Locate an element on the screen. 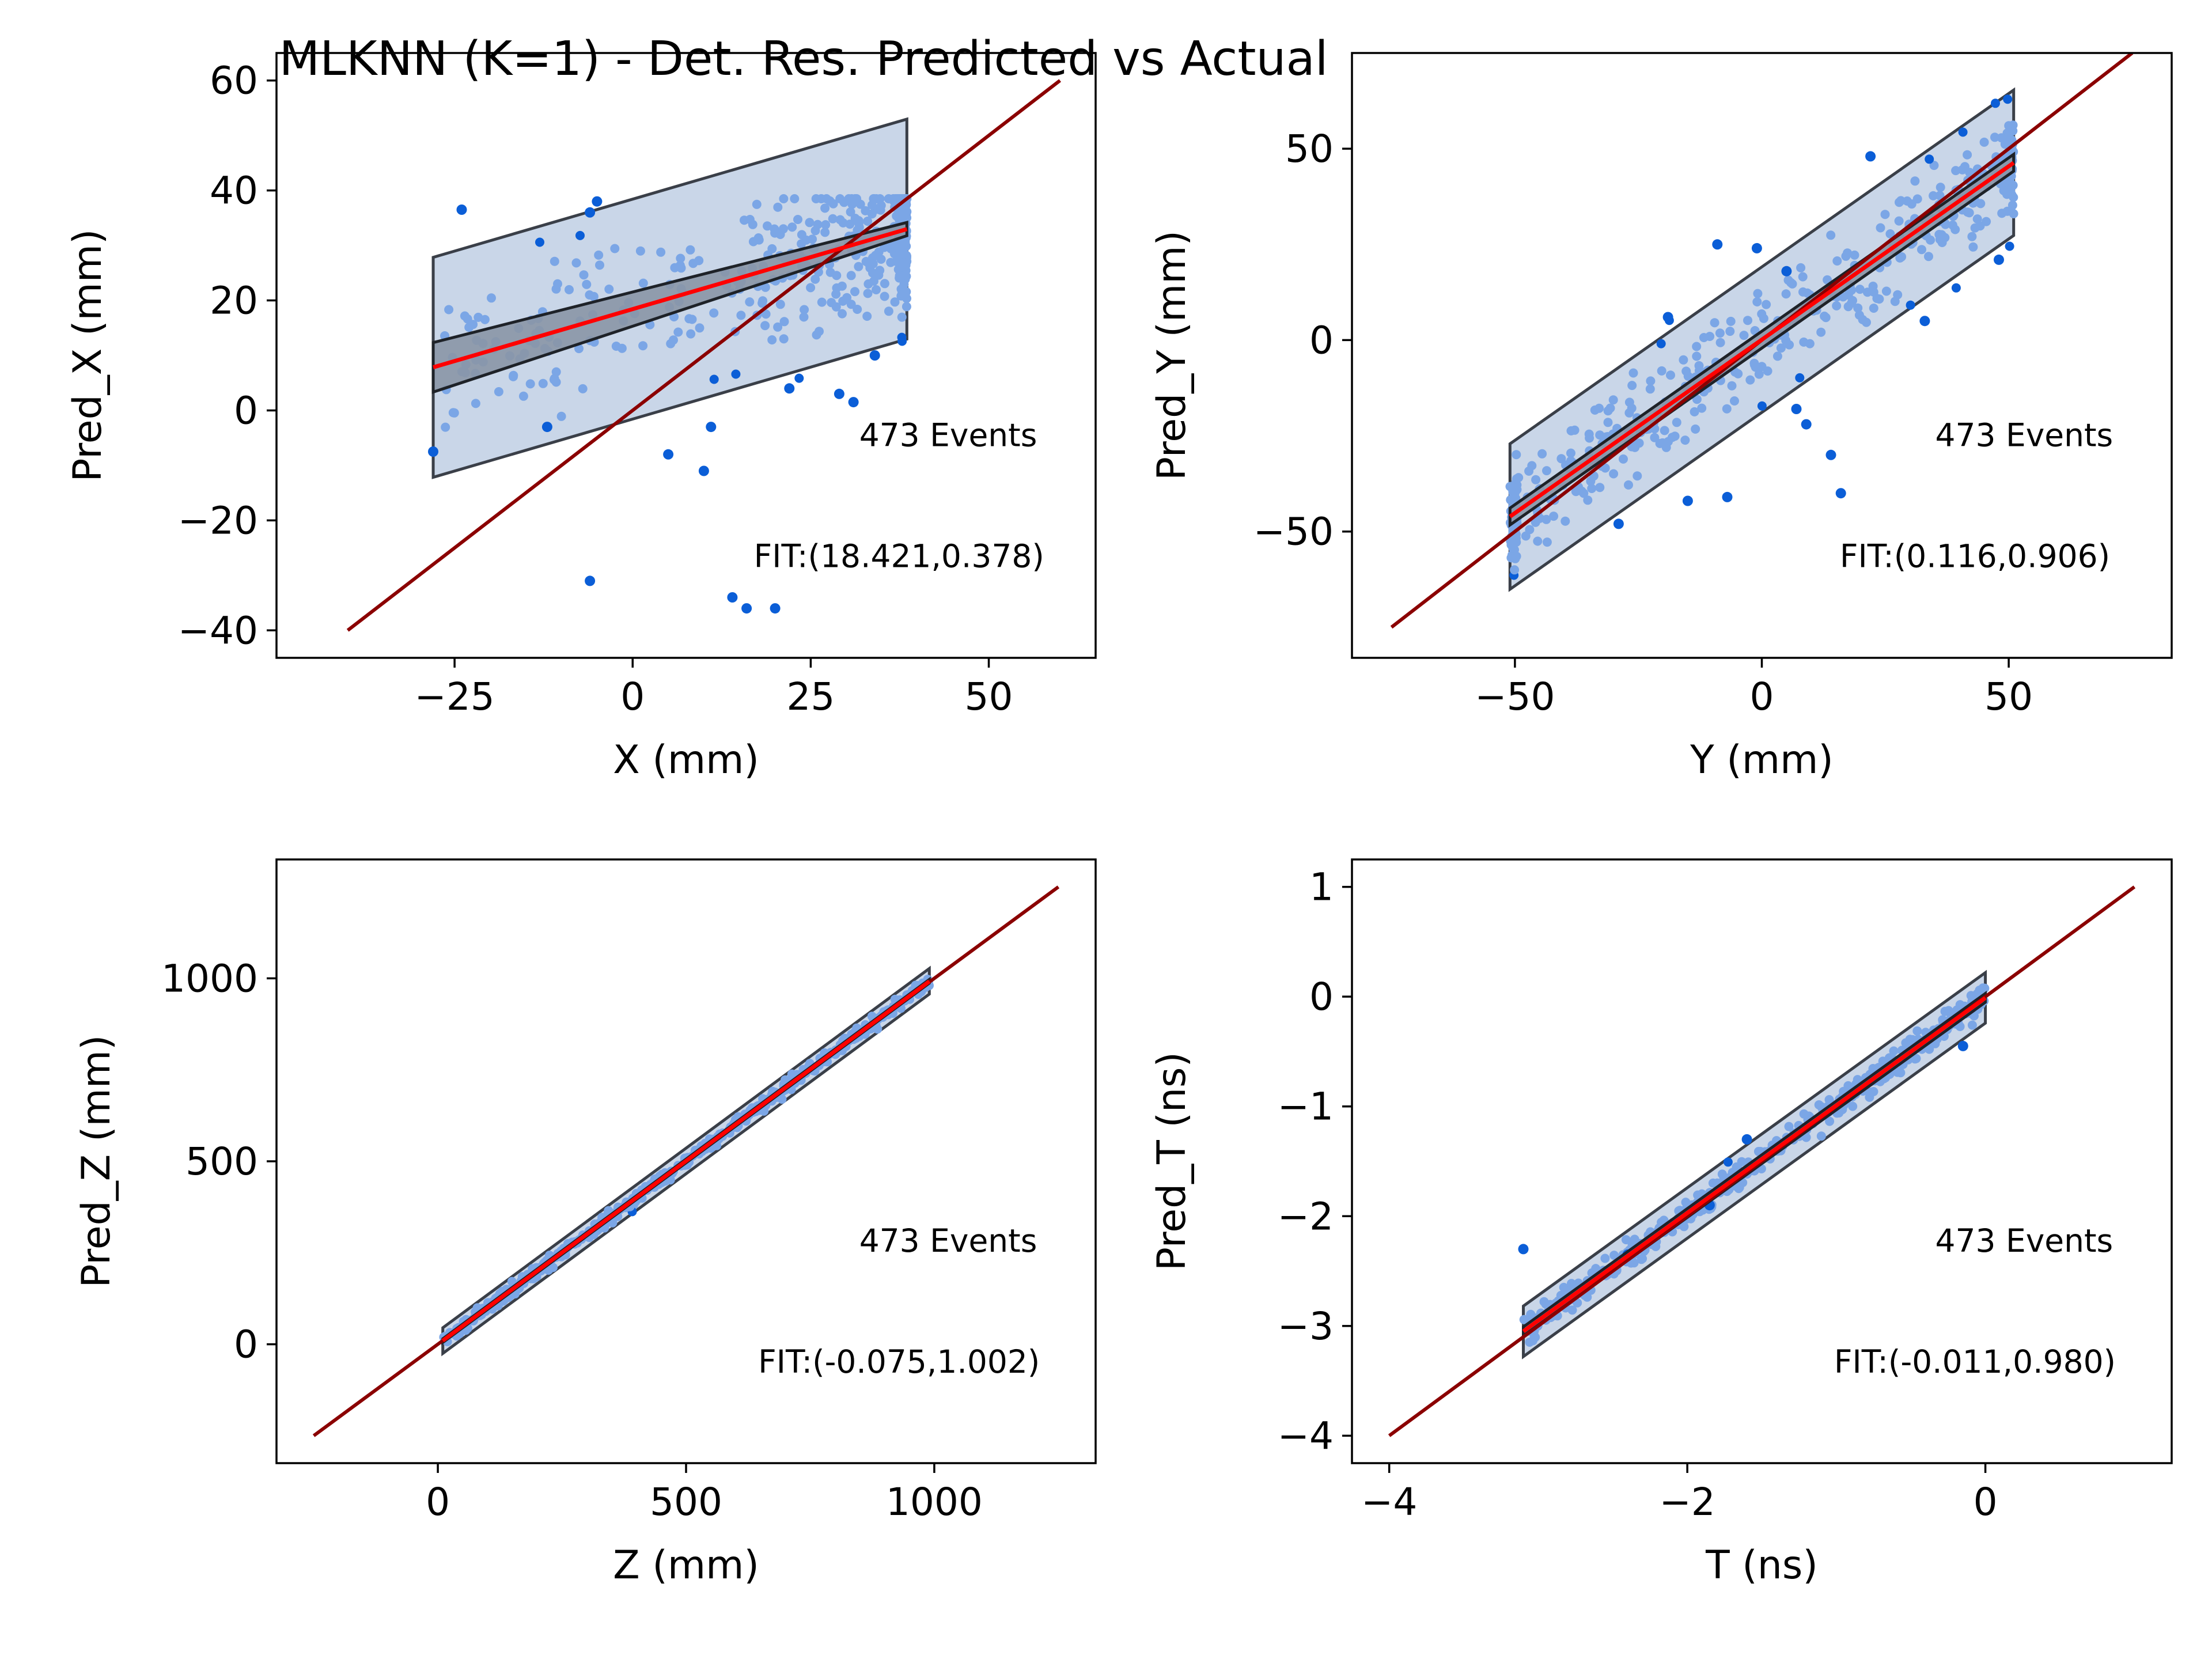  fit-annotation: FIT:(0.116,0.906) is located at coordinates (1975, 556).